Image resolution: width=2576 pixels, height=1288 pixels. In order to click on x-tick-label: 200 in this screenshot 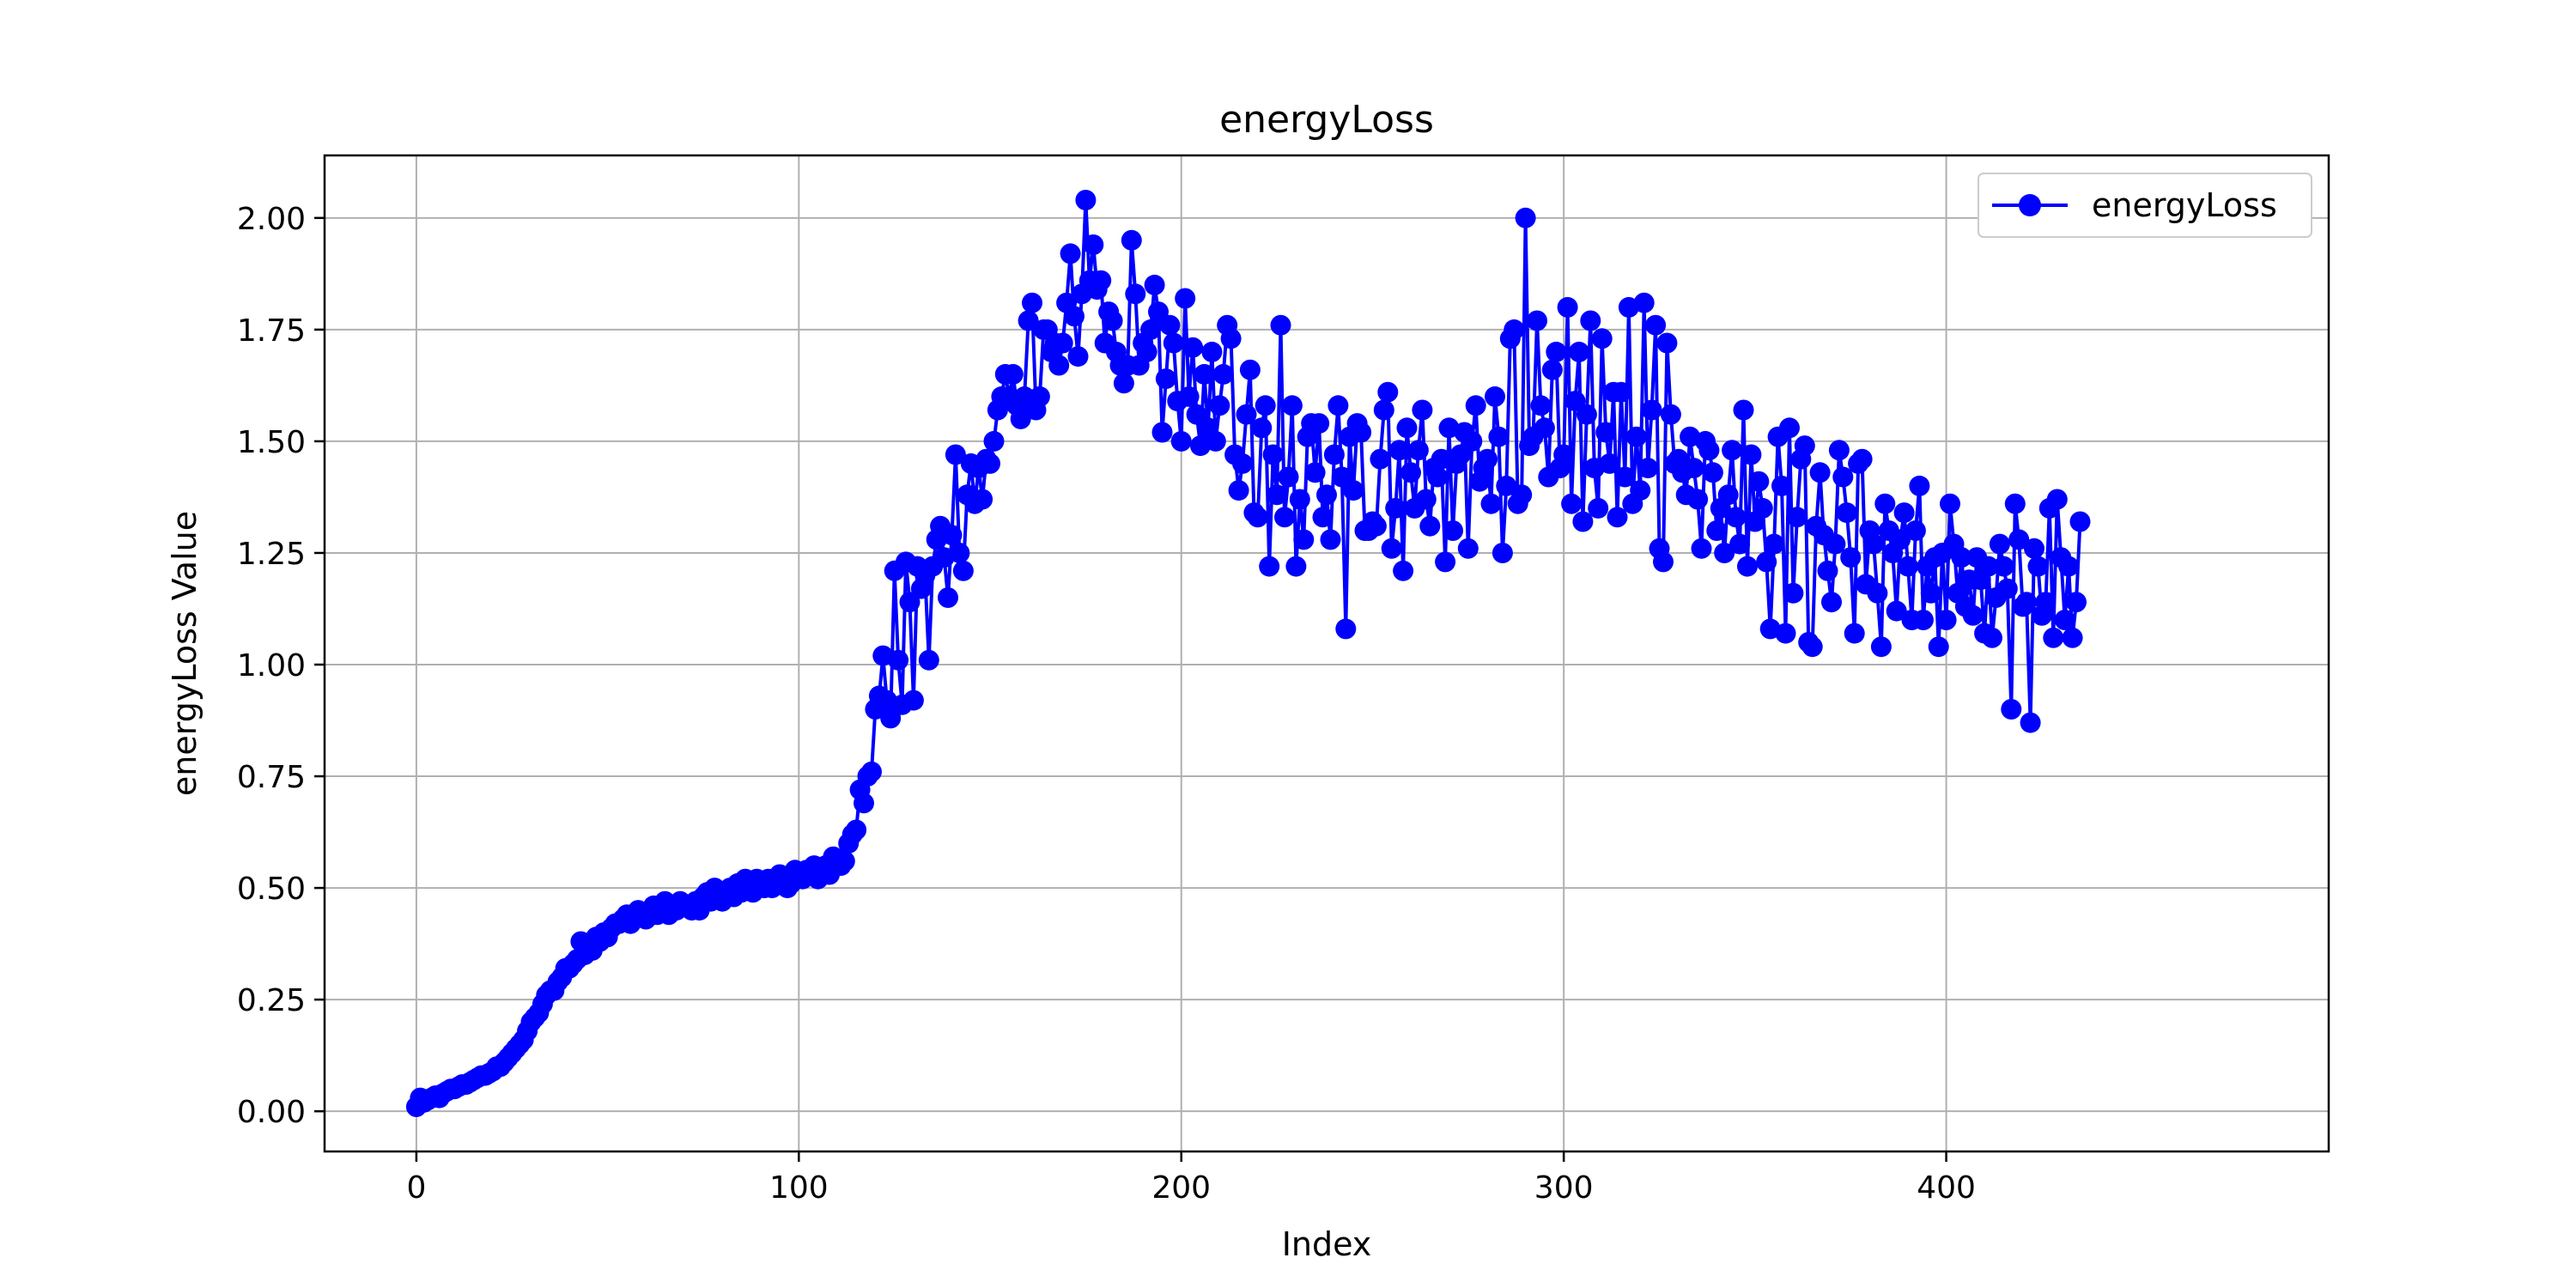, I will do `click(1181, 1188)`.